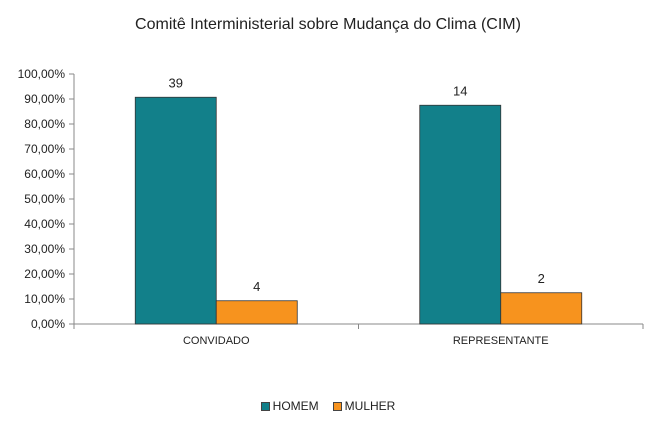 This screenshot has height=421, width=656. I want to click on legend-item-mulher: MULHER, so click(364, 406).